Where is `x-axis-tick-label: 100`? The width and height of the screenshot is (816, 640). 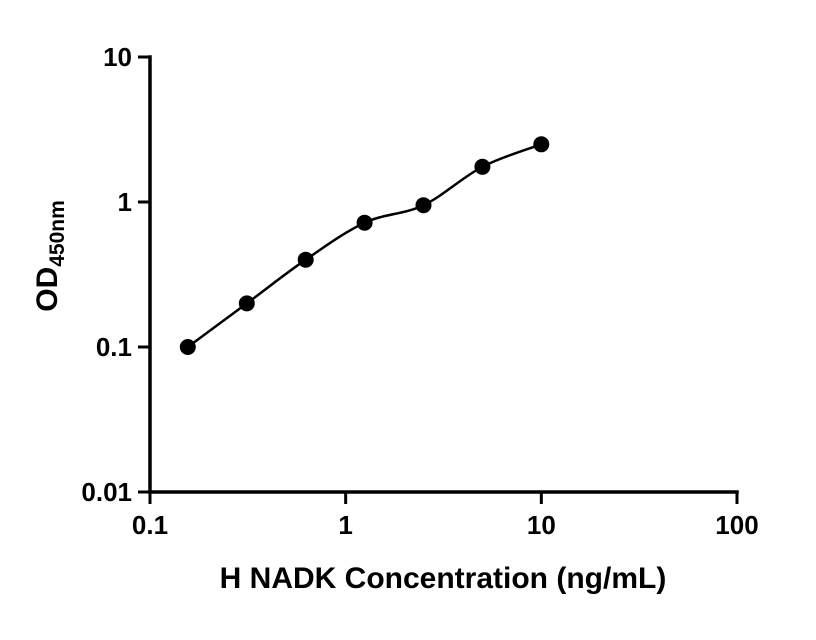 x-axis-tick-label: 100 is located at coordinates (736, 525).